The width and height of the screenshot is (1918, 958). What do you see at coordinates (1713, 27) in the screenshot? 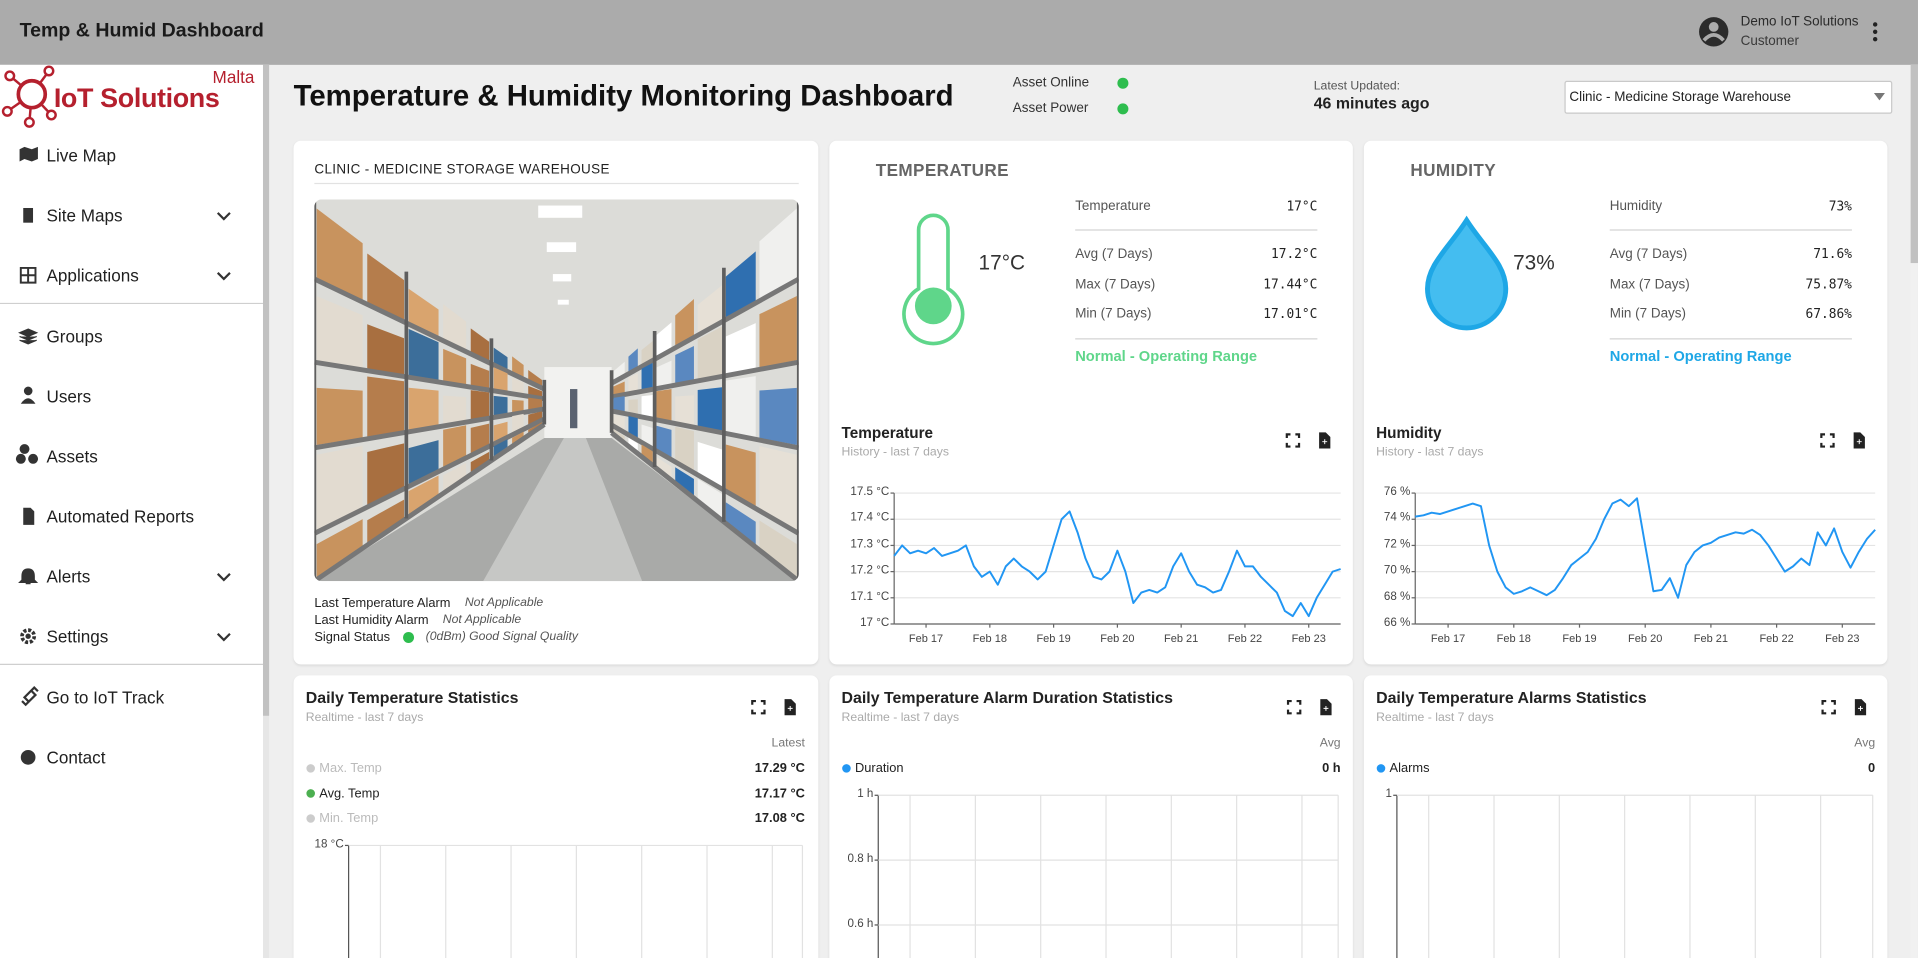
I see `user-avatar-head` at bounding box center [1713, 27].